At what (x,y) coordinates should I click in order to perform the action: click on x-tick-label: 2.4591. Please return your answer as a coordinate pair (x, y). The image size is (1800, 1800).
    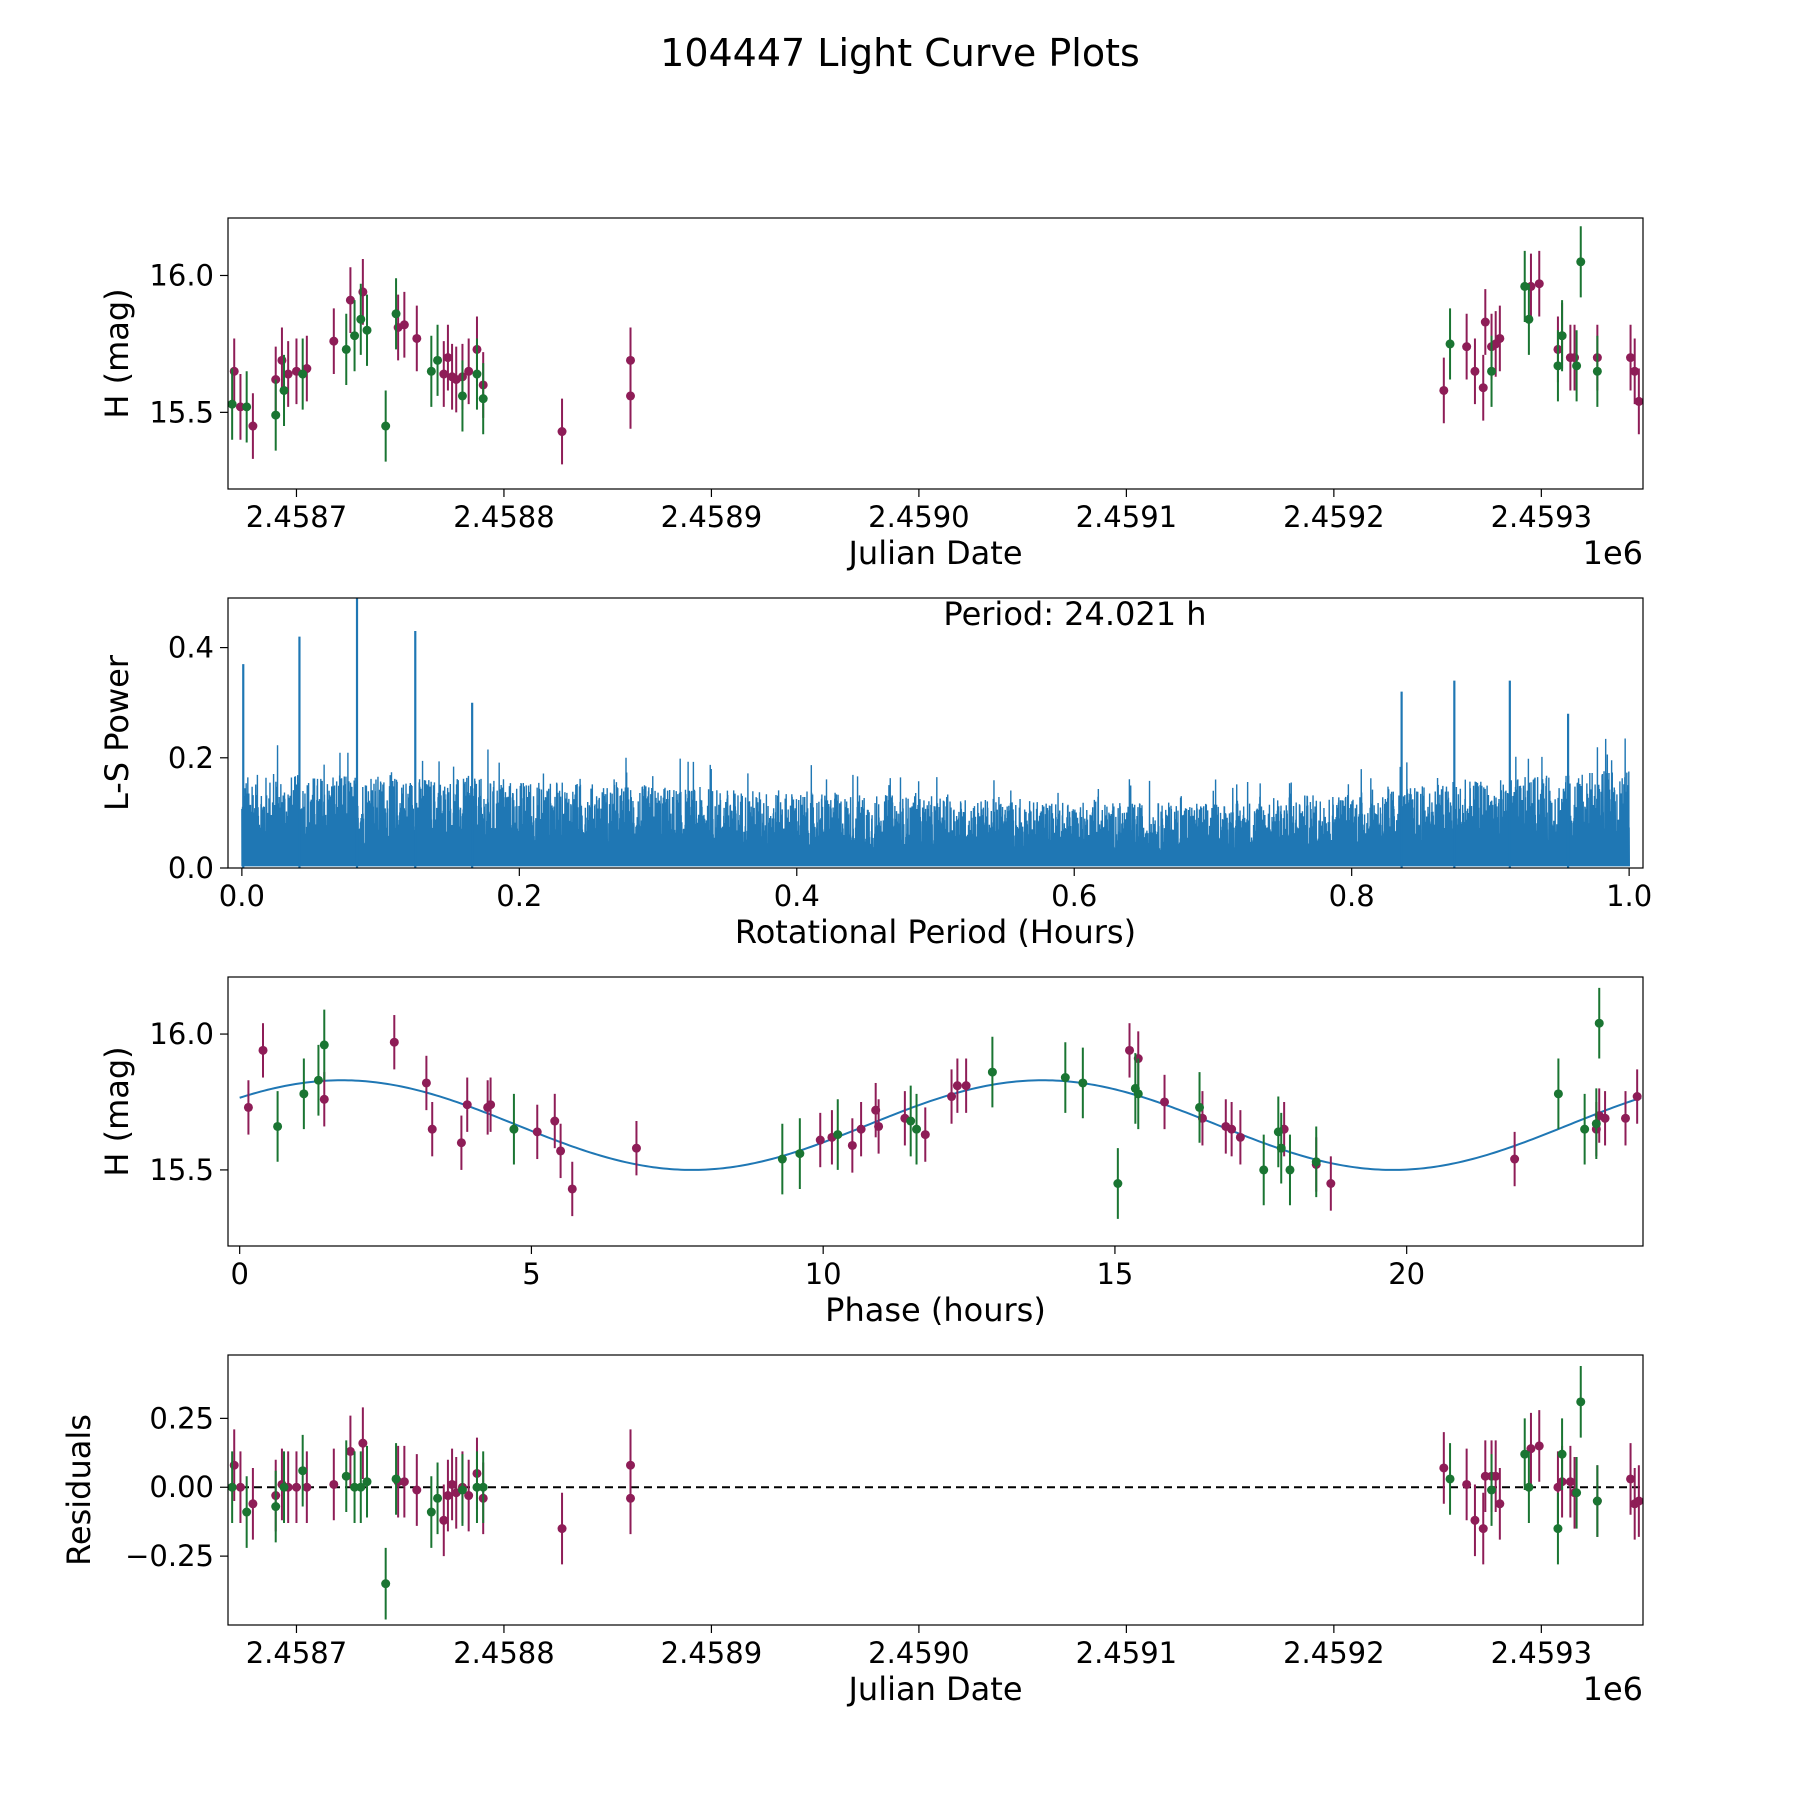
    Looking at the image, I should click on (1126, 517).